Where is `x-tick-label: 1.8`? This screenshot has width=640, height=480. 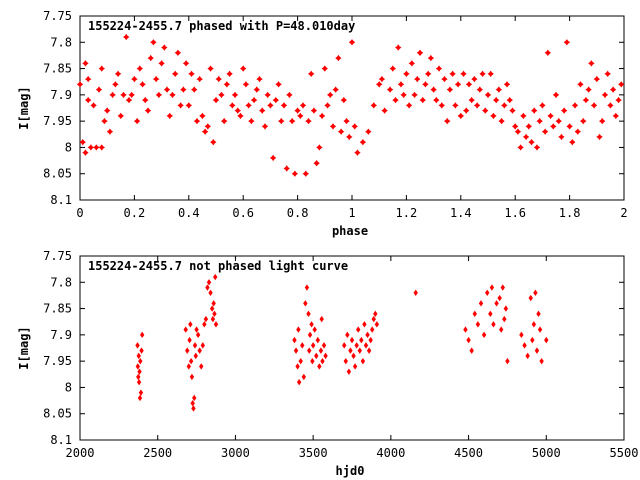 x-tick-label: 1.8 is located at coordinates (570, 213).